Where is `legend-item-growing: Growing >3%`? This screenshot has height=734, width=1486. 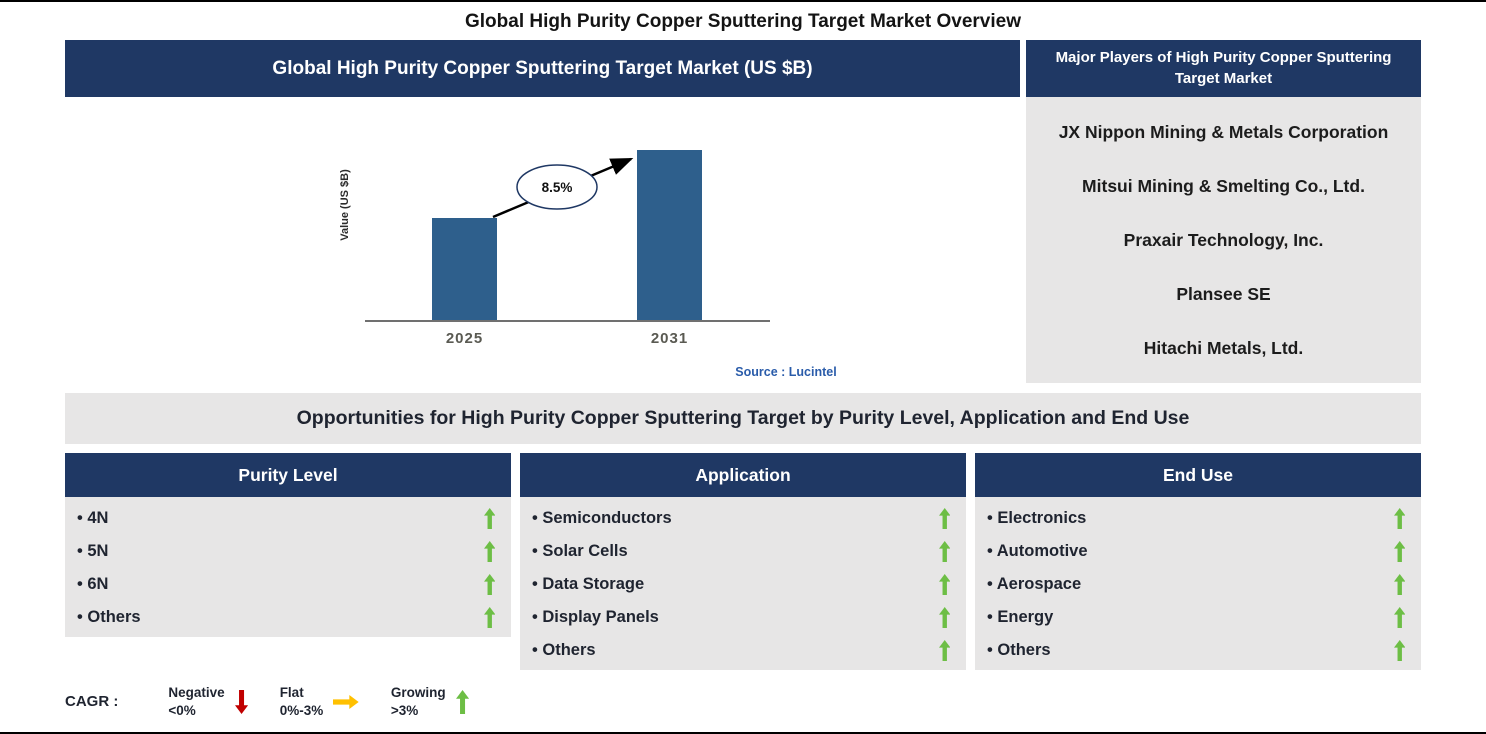
legend-item-growing: Growing >3% is located at coordinates (430, 701).